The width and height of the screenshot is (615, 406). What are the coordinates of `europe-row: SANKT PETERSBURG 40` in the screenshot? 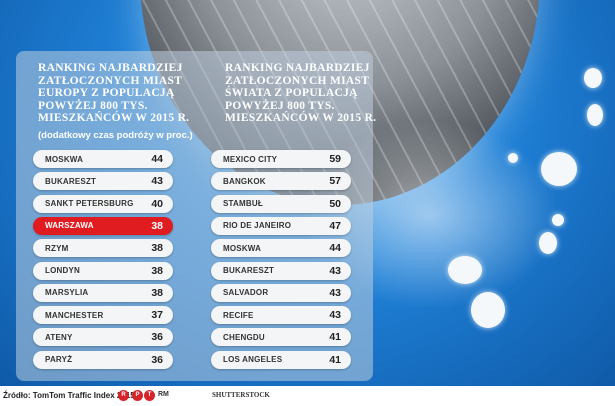 It's located at (103, 203).